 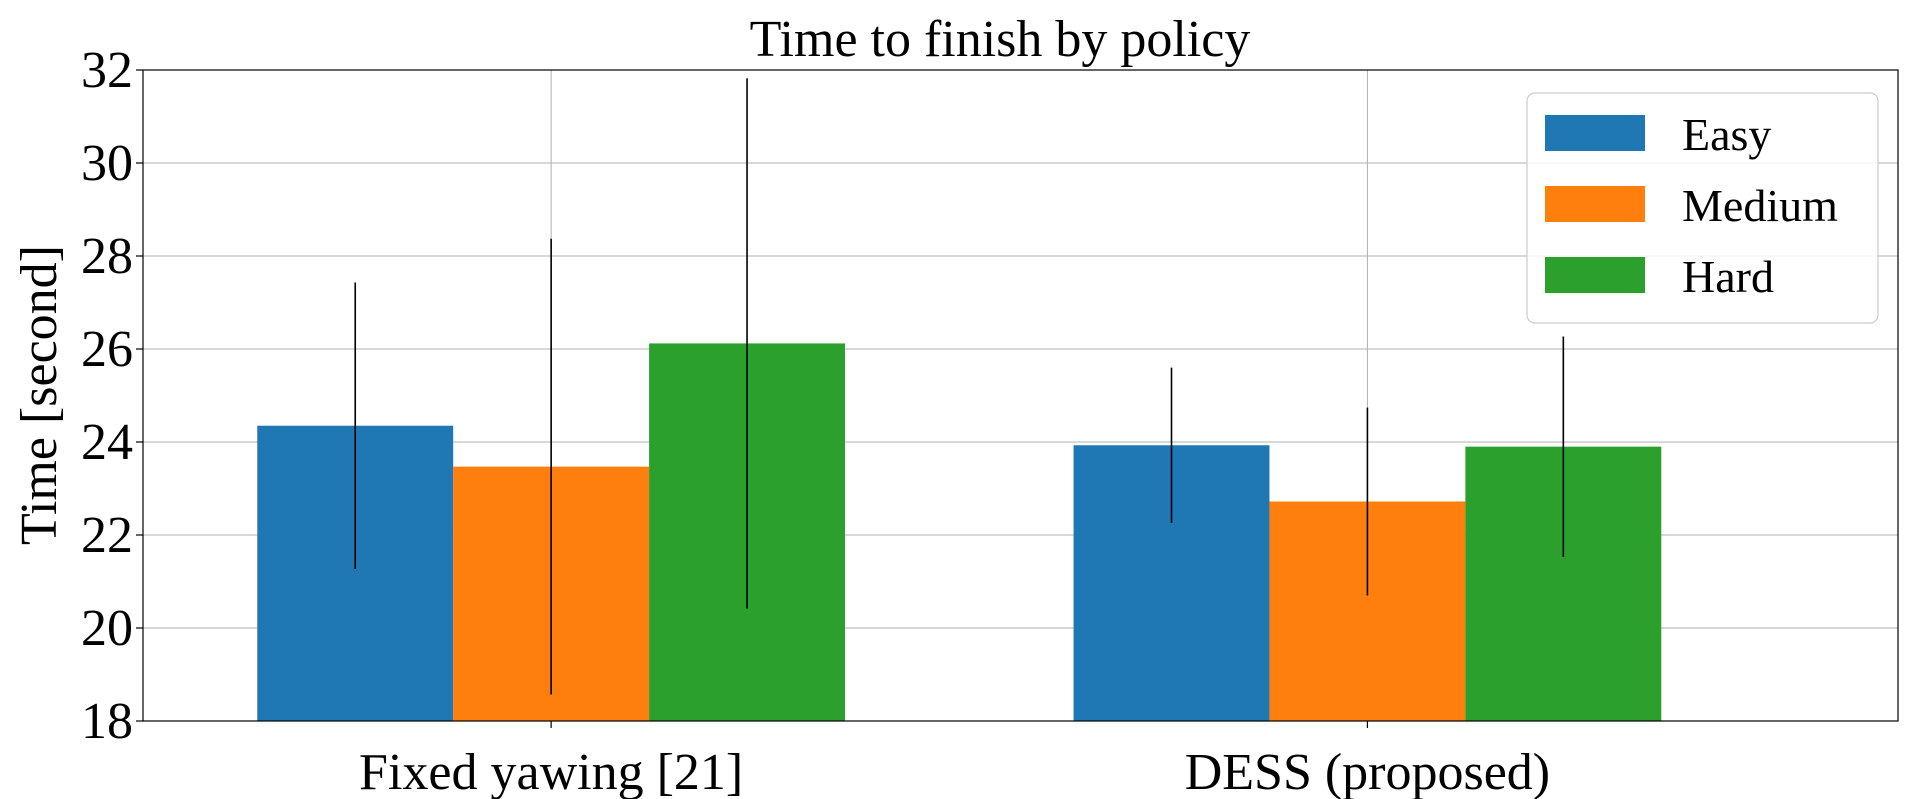 What do you see at coordinates (107, 70) in the screenshot?
I see `y-tick-label: 32` at bounding box center [107, 70].